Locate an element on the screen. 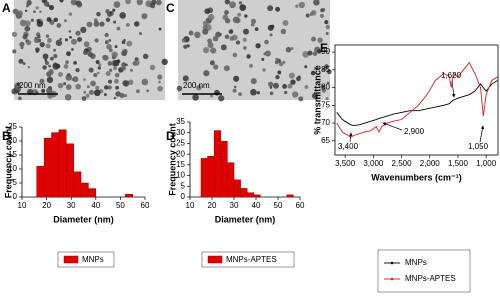  annotation: 2,900 is located at coordinates (414, 131).